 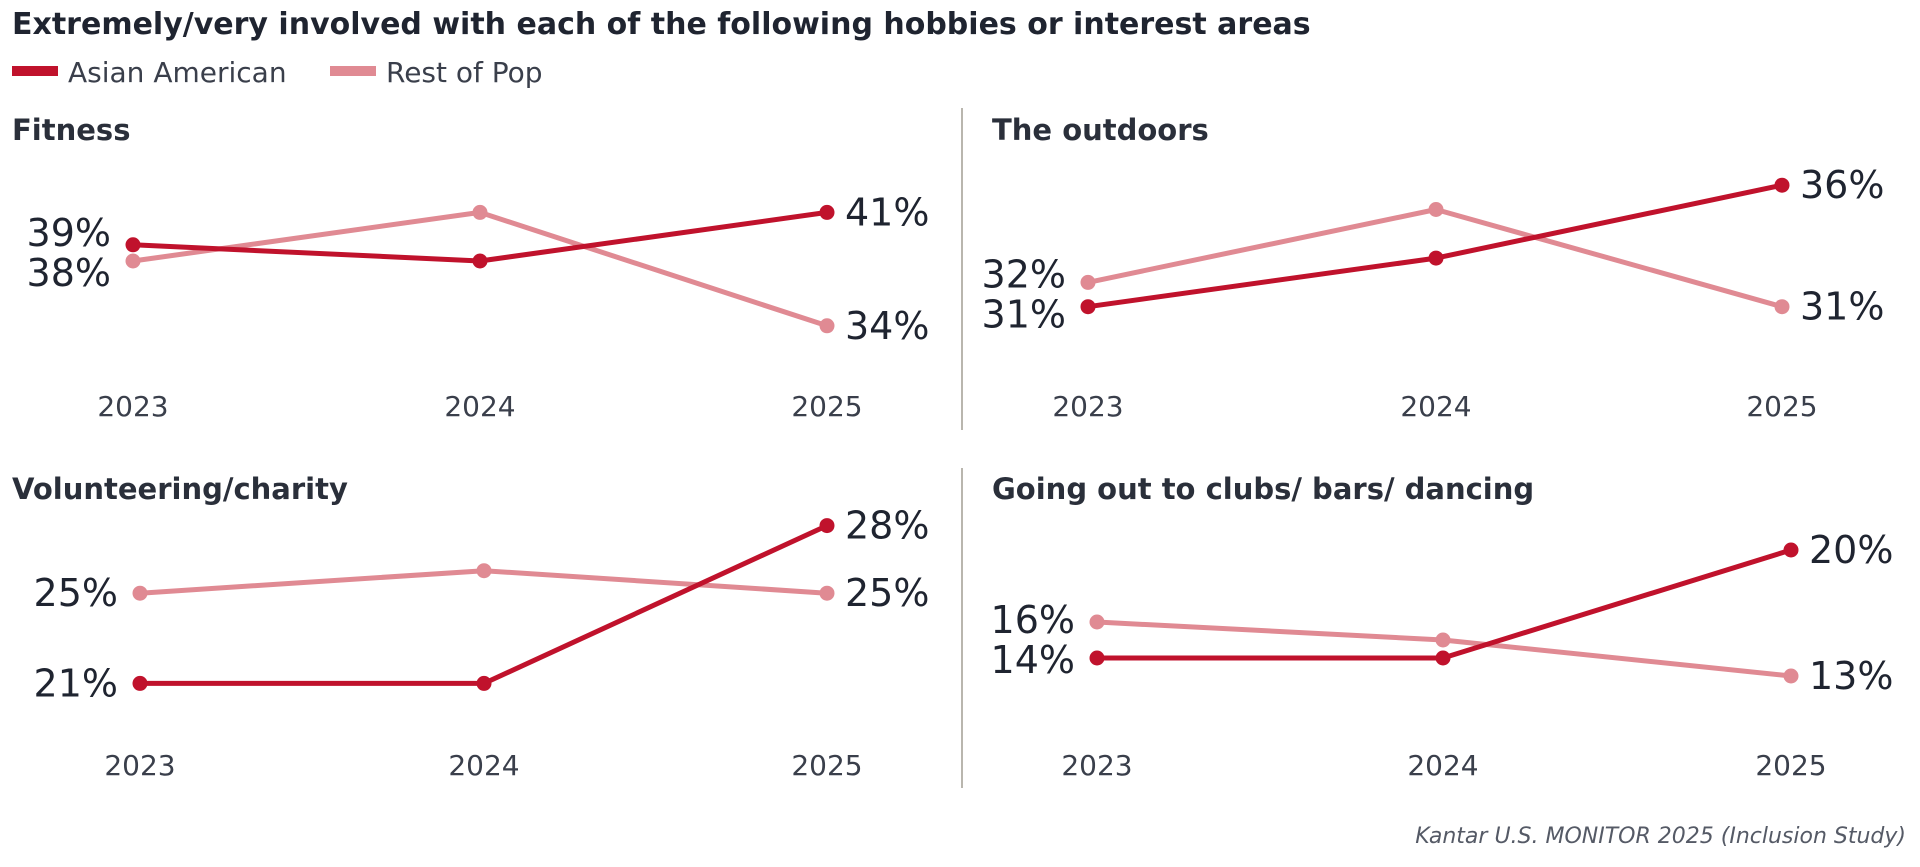 I want to click on panel-title: Volunteering/charity, so click(x=180, y=489).